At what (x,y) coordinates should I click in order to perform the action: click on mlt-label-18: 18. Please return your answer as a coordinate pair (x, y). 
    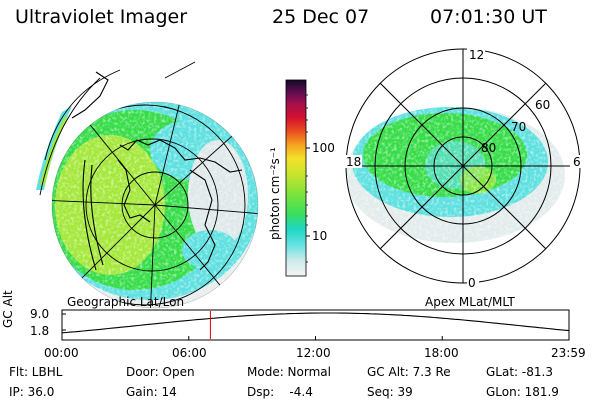
    Looking at the image, I should click on (353, 162).